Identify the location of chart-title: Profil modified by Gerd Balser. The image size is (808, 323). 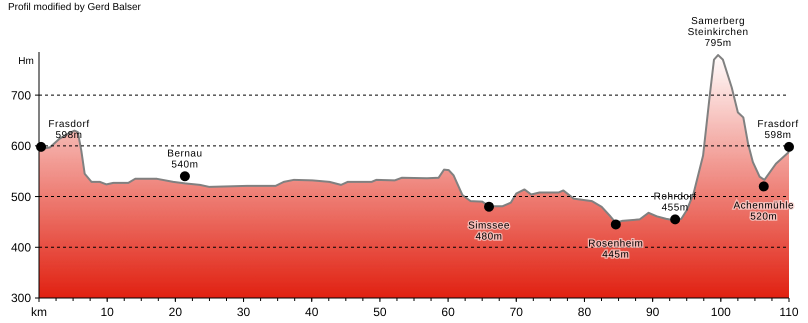
(75, 7).